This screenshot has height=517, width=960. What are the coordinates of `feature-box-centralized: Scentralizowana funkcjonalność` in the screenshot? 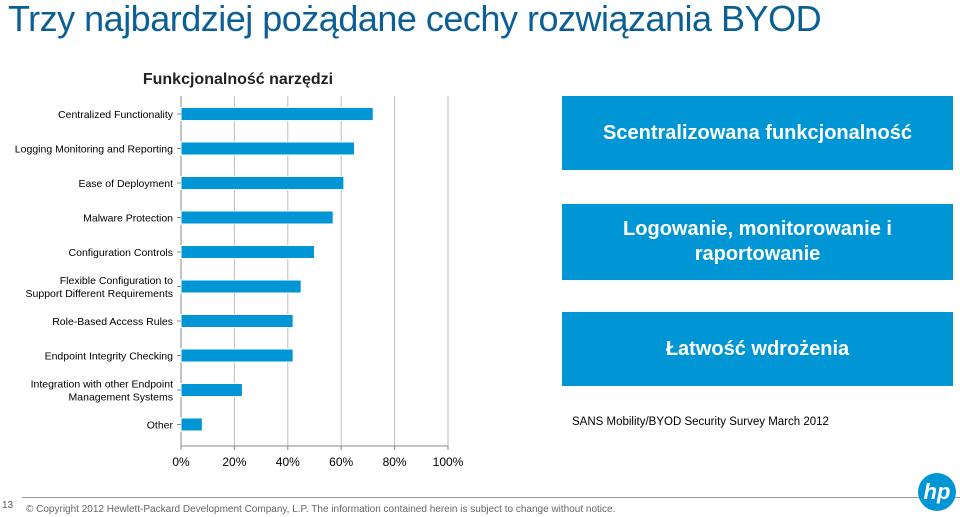 It's located at (757, 133).